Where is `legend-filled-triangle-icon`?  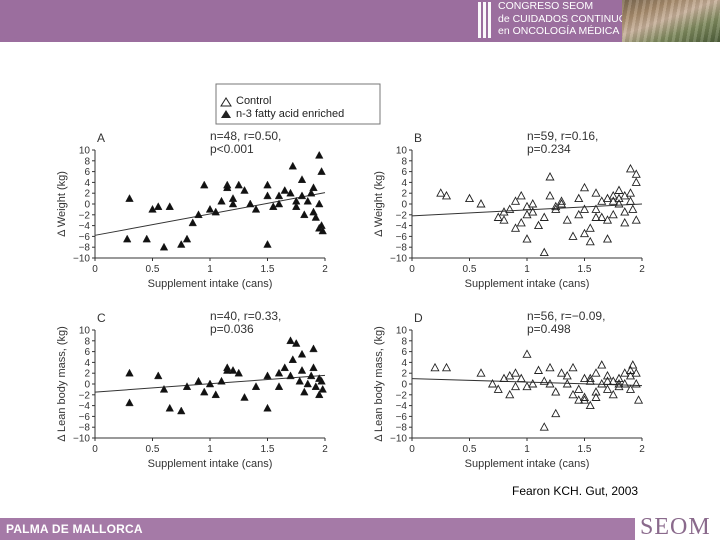 legend-filled-triangle-icon is located at coordinates (226, 114).